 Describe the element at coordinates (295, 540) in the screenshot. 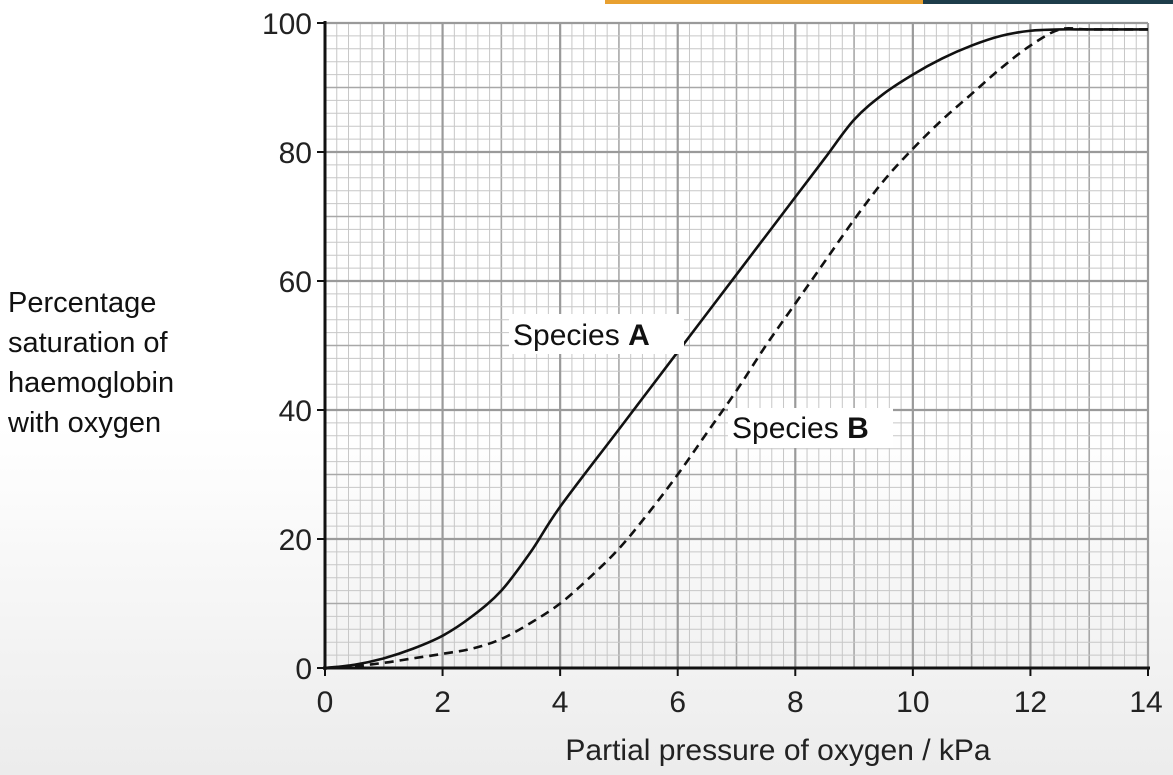

I see `y-tick-label: 20` at that location.